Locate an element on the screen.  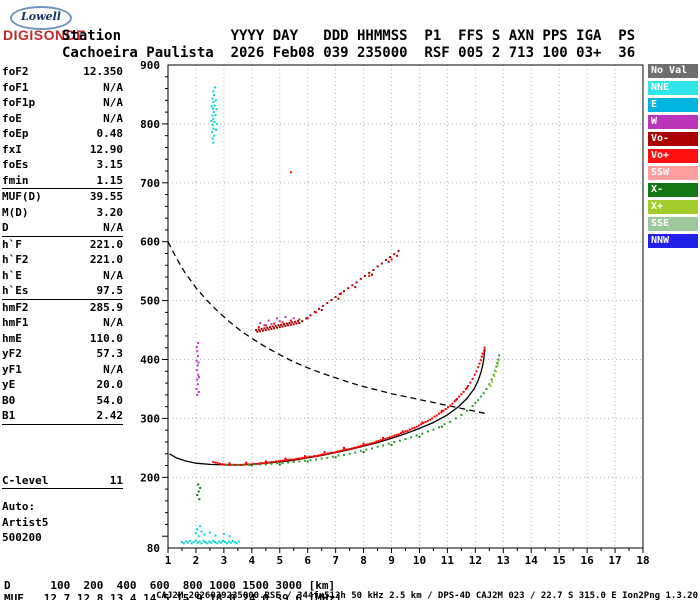
svg-text: 13 is located at coordinates (503, 560).